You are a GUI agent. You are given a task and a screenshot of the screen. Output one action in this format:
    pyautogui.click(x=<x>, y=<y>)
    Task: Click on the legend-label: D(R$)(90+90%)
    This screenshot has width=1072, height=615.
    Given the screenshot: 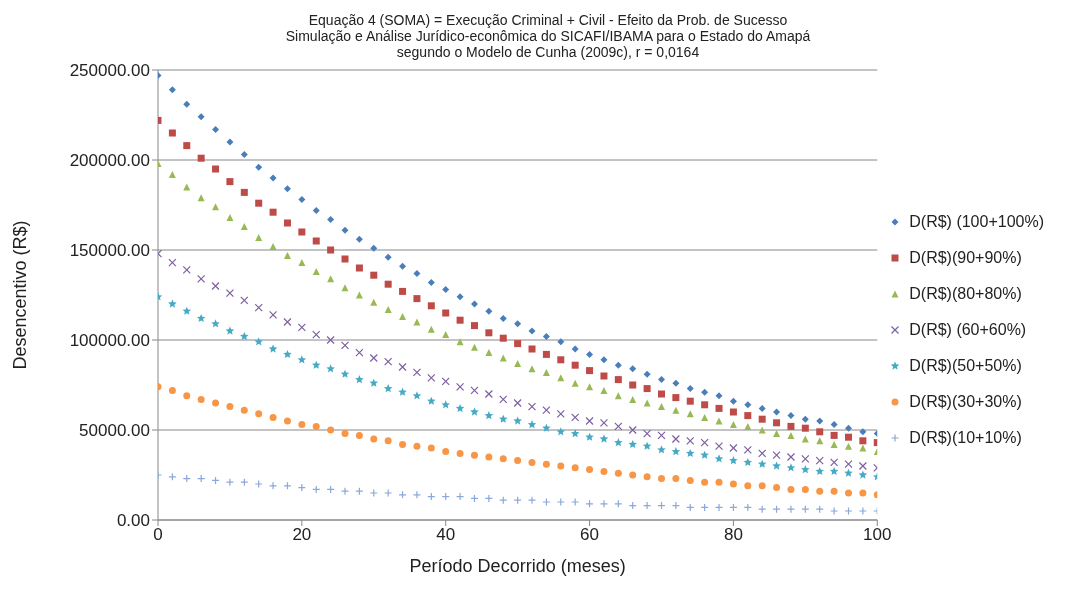 What is the action you would take?
    pyautogui.click(x=965, y=258)
    